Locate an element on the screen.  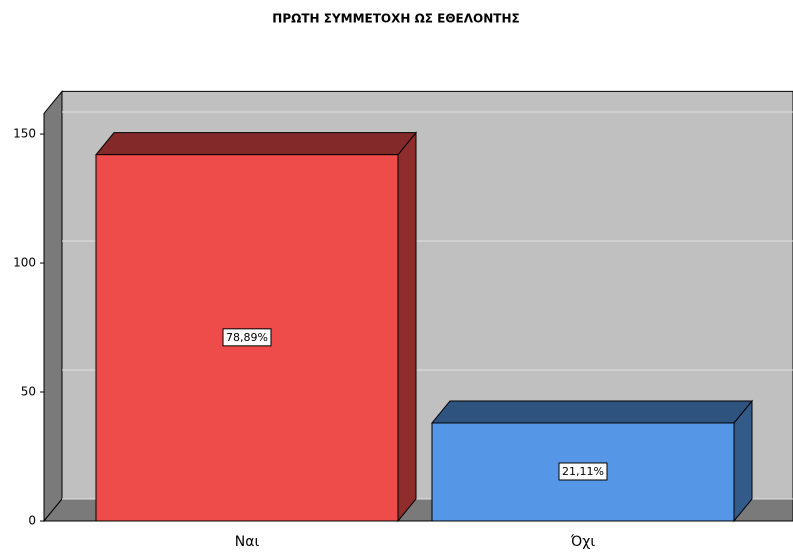
y-tick-label: 0 is located at coordinates (32, 521).